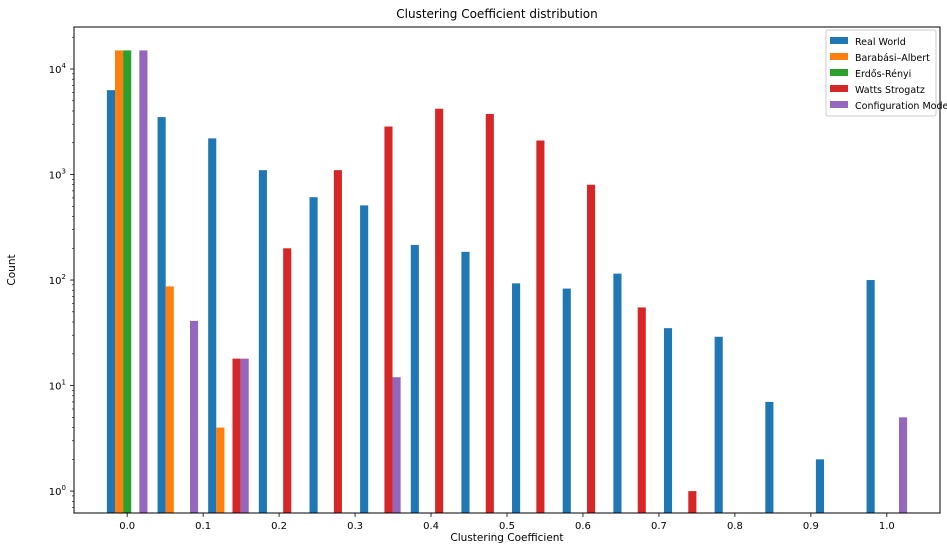 Image resolution: width=947 pixels, height=554 pixels. What do you see at coordinates (887, 526) in the screenshot?
I see `x-tick-label: 1.0` at bounding box center [887, 526].